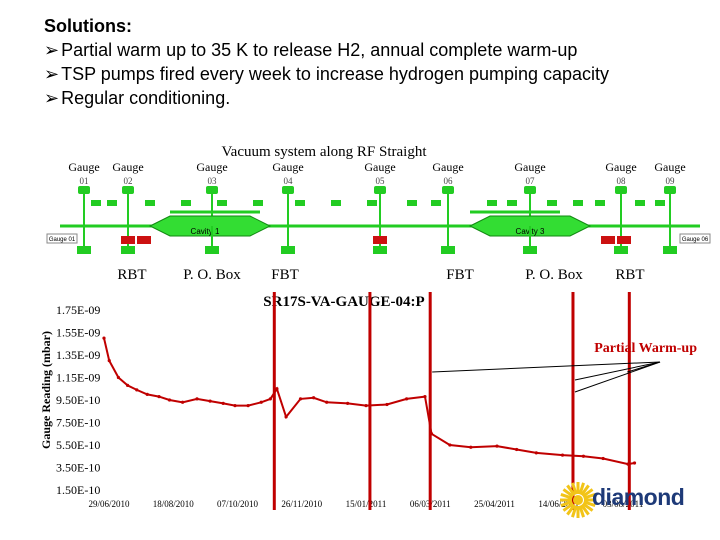 The image size is (720, 540). Describe the element at coordinates (554, 275) in the screenshot. I see `section-label: P. O. Box` at that location.